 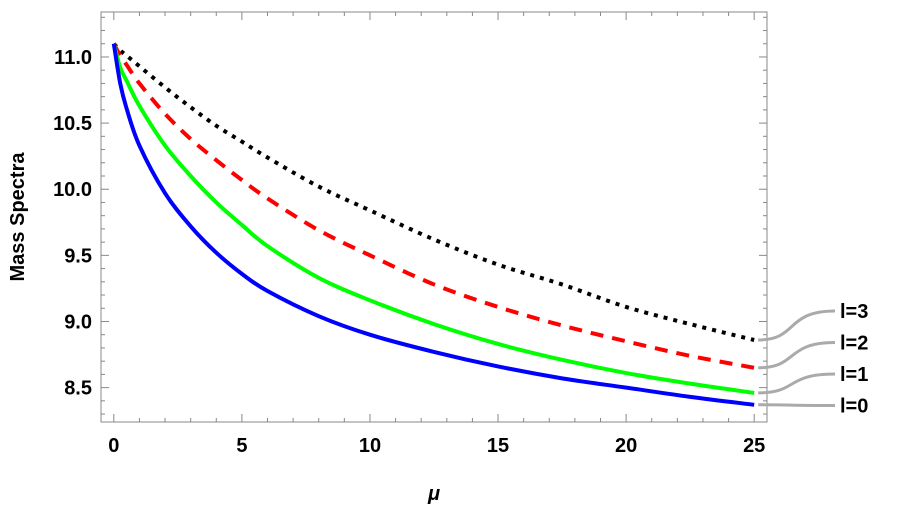 I want to click on legend-label-l-0: l=0, so click(x=854, y=407).